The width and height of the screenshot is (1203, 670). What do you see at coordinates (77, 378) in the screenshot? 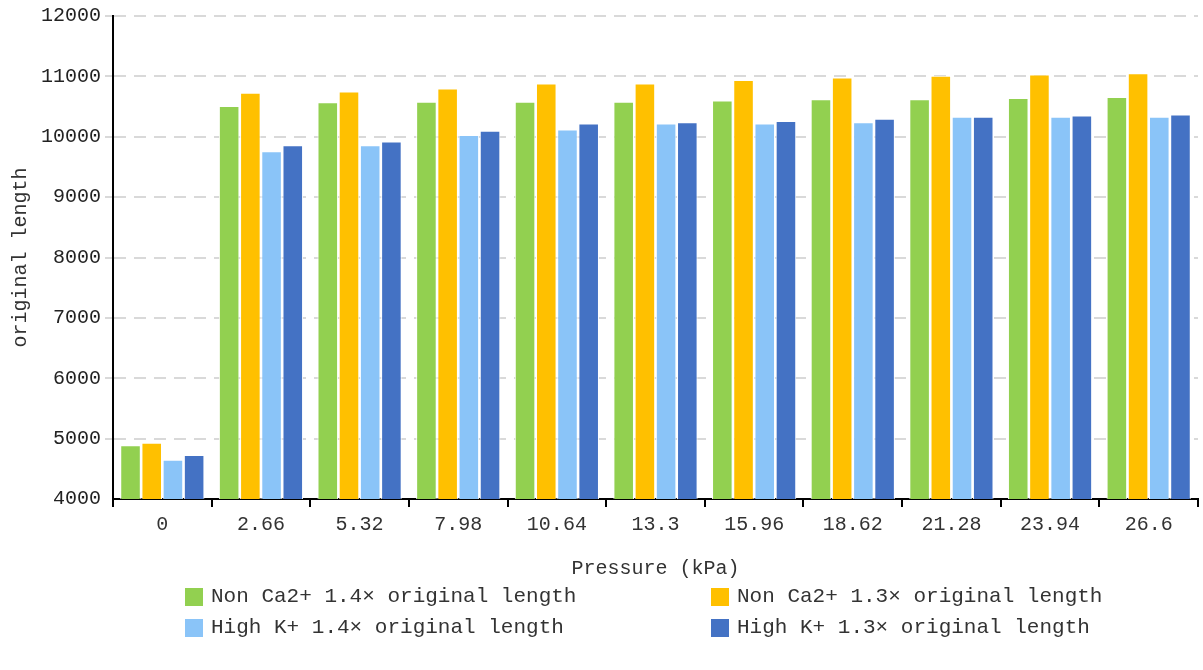
I see `y-tick-label: 6000` at bounding box center [77, 378].